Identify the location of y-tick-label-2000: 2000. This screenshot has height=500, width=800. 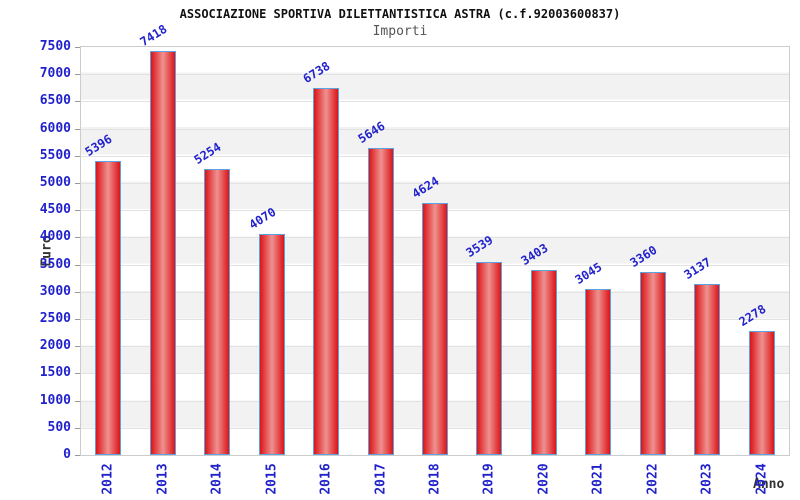
(55, 346).